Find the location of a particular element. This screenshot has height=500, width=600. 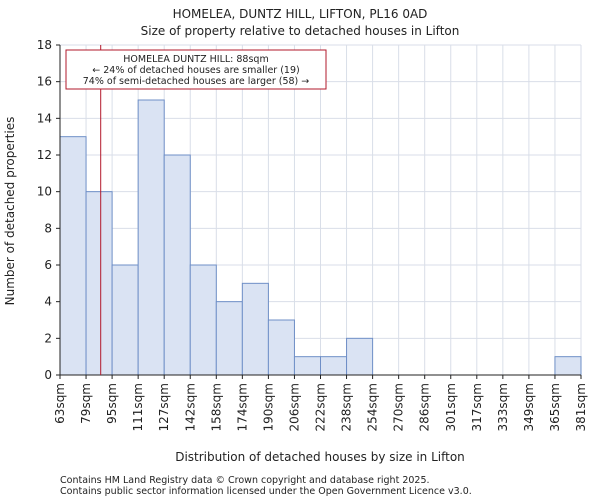

y-tick-label: 0 is located at coordinates (48, 375).